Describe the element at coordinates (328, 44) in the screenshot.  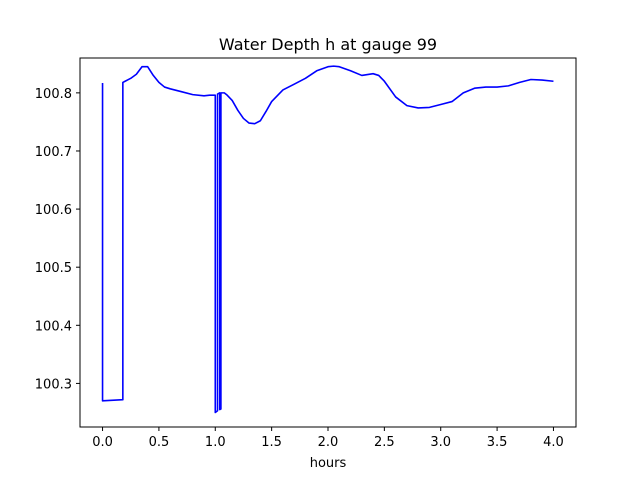
I see `chart-title: Water Depth h at gauge 99` at that location.